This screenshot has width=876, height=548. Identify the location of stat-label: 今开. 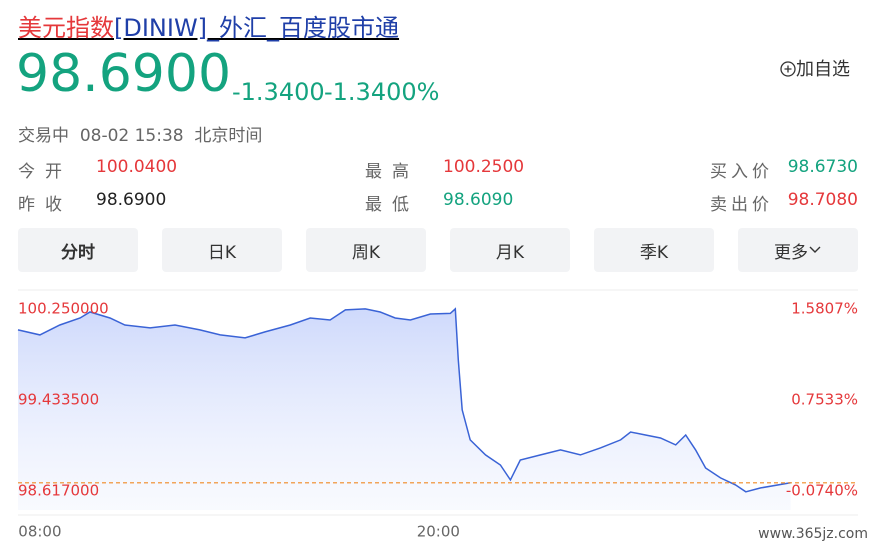
(45, 172).